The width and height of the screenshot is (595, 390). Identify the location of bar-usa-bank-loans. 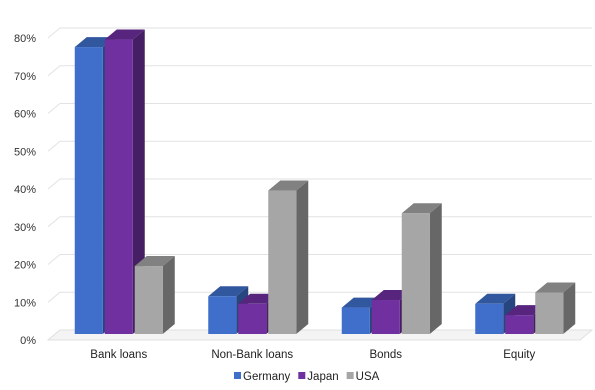
(154, 295).